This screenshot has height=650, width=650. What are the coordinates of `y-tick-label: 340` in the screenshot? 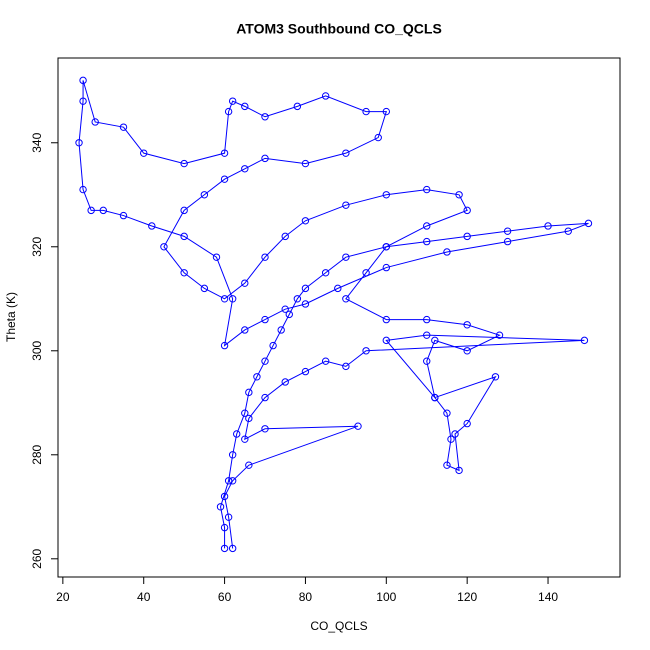 It's located at (37, 142).